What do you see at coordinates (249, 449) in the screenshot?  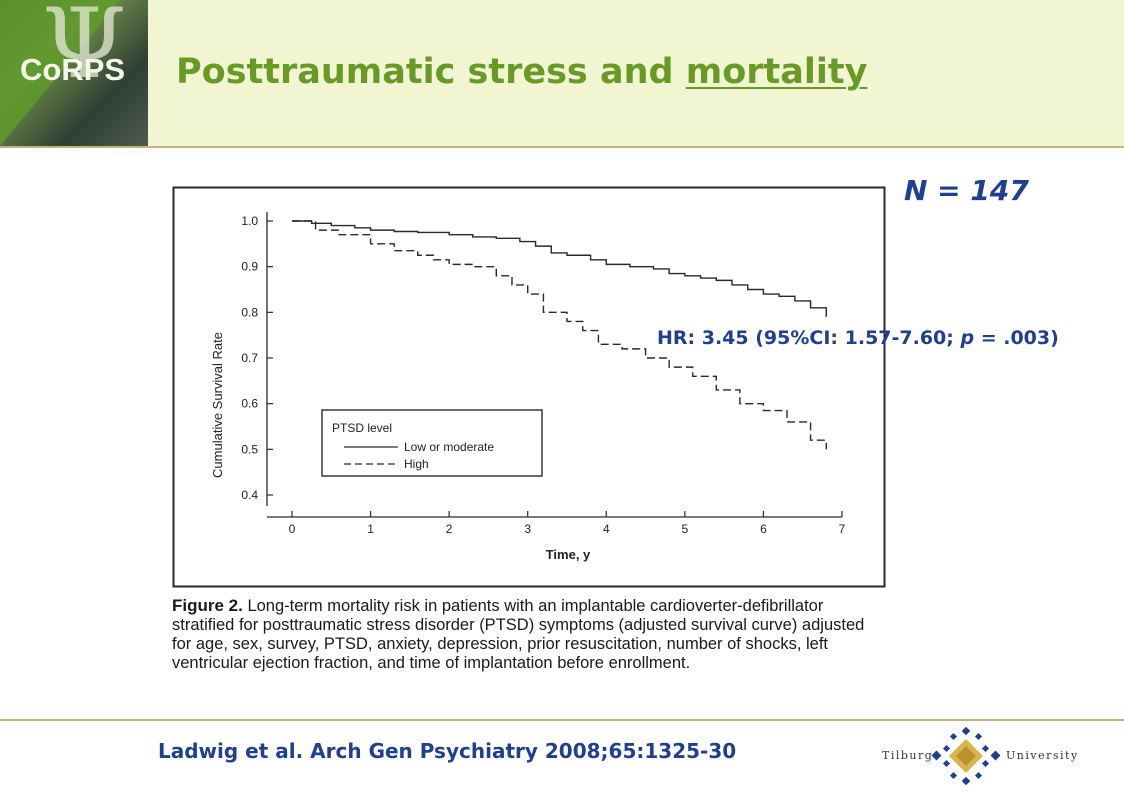 I see `y-tick-label: 0.5` at bounding box center [249, 449].